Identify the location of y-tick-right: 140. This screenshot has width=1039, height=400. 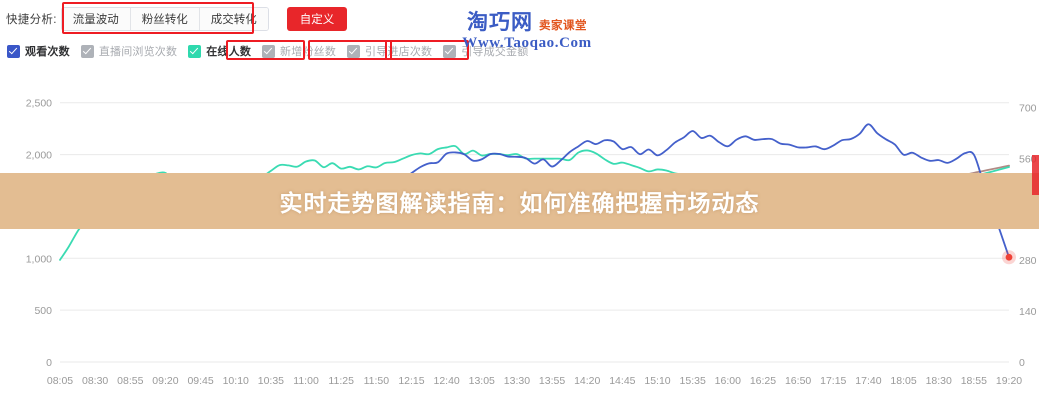
(1028, 312).